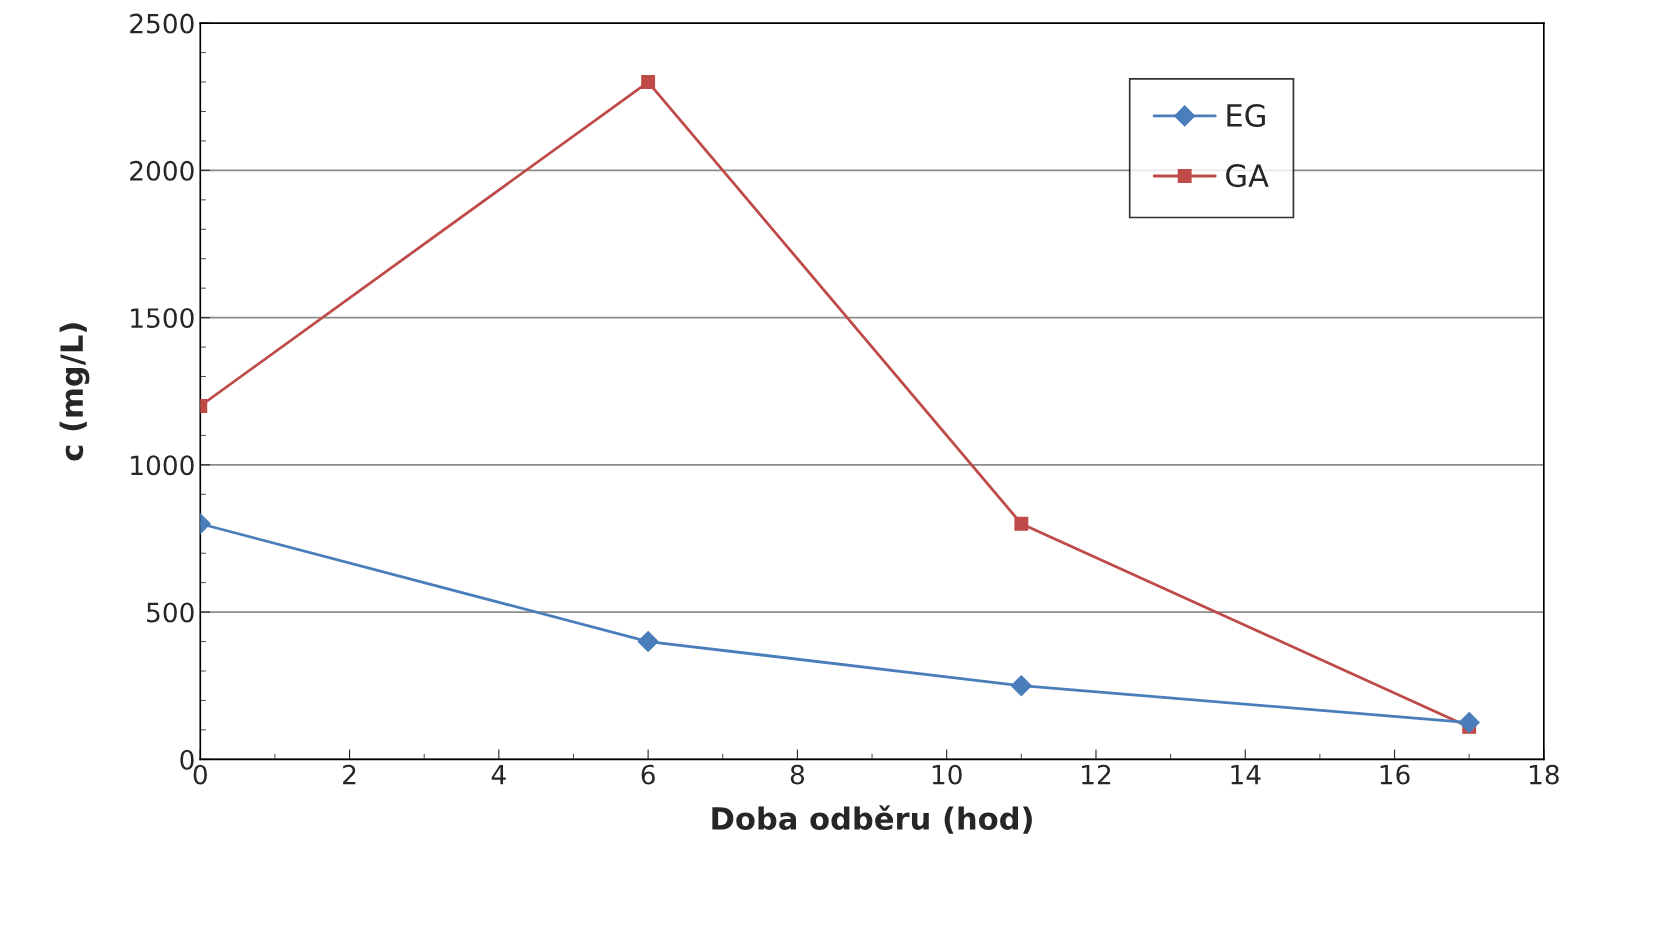 The image size is (1669, 926). What do you see at coordinates (162, 465) in the screenshot?
I see `y-tick-label: 1000` at bounding box center [162, 465].